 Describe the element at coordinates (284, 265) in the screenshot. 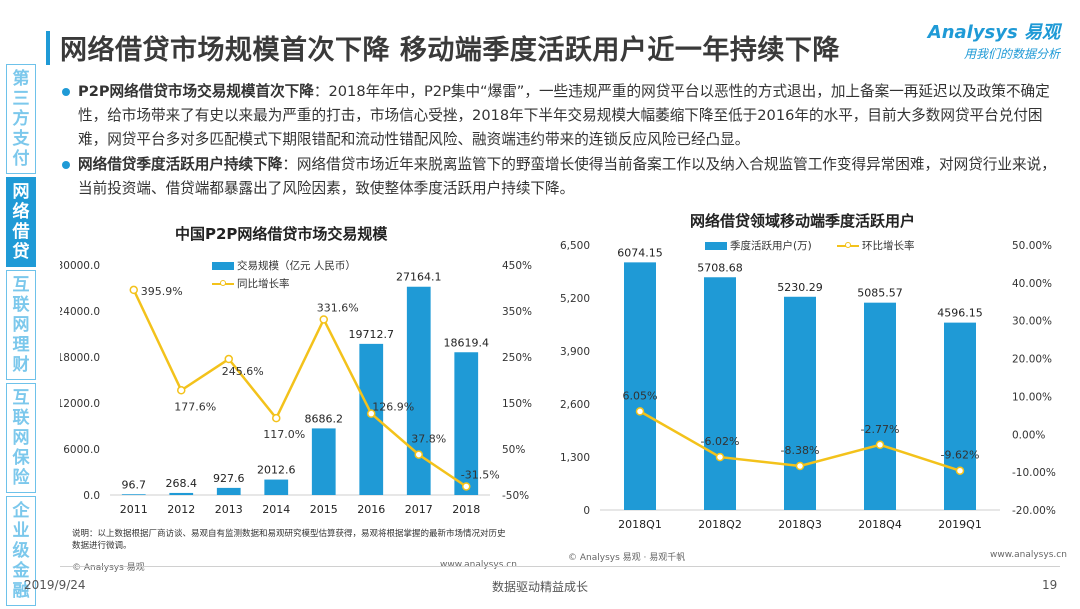

I see `left-chart-legend-bar: 交易规模（亿元 人民币）` at that location.